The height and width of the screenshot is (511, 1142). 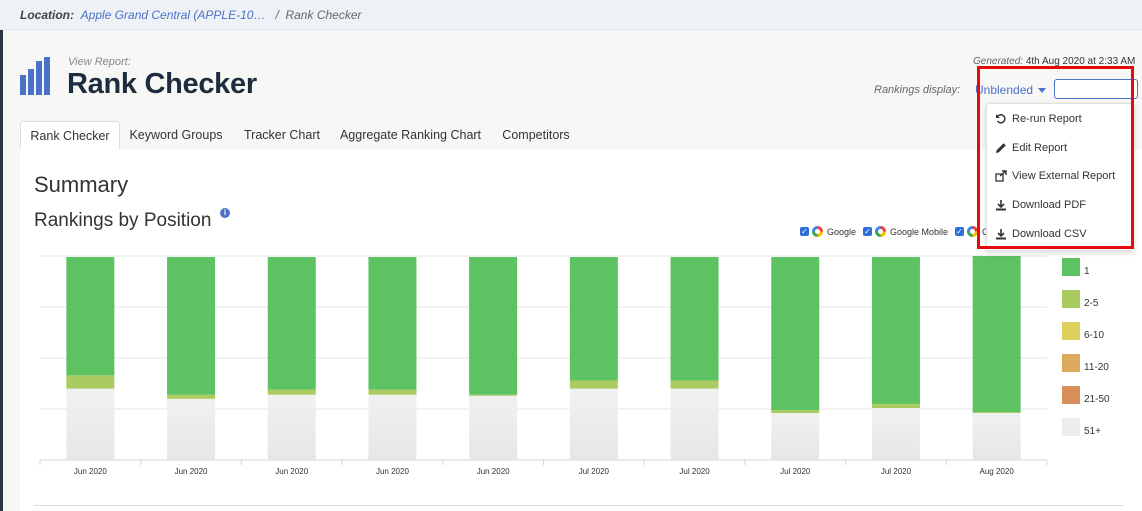 I want to click on breadcrumb-label: Location:, so click(x=47, y=15).